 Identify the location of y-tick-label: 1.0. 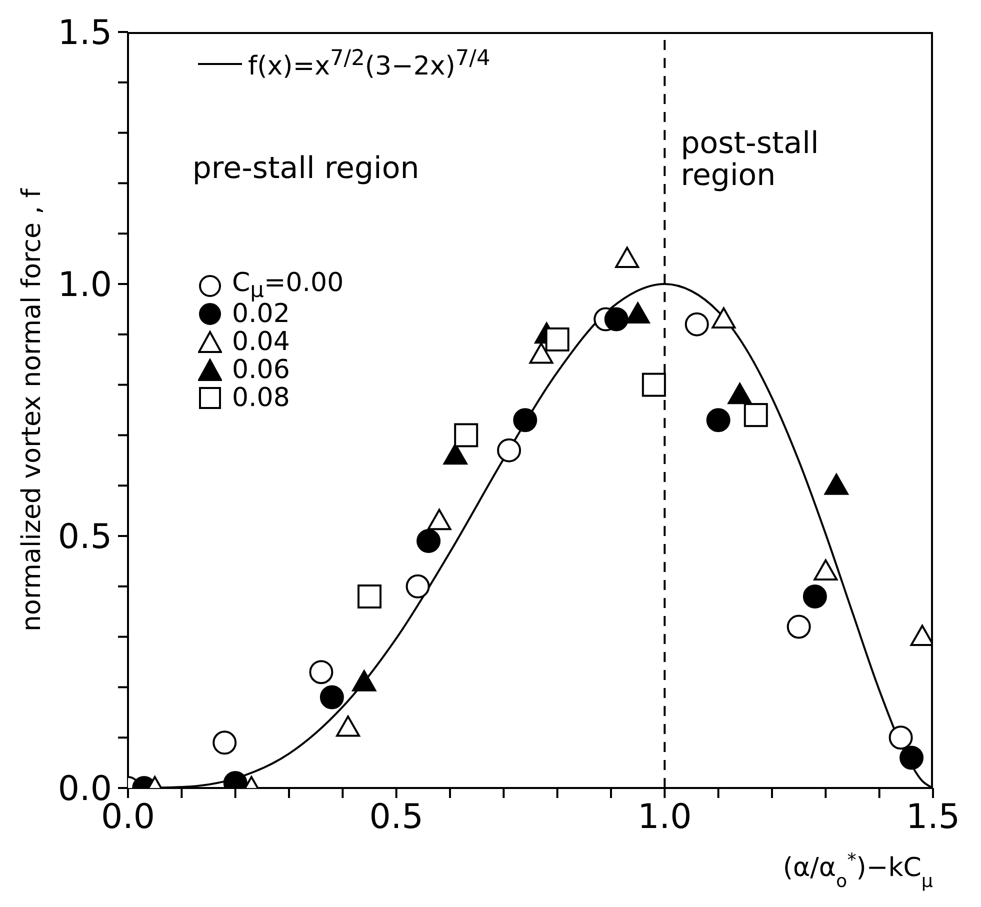
(85, 285).